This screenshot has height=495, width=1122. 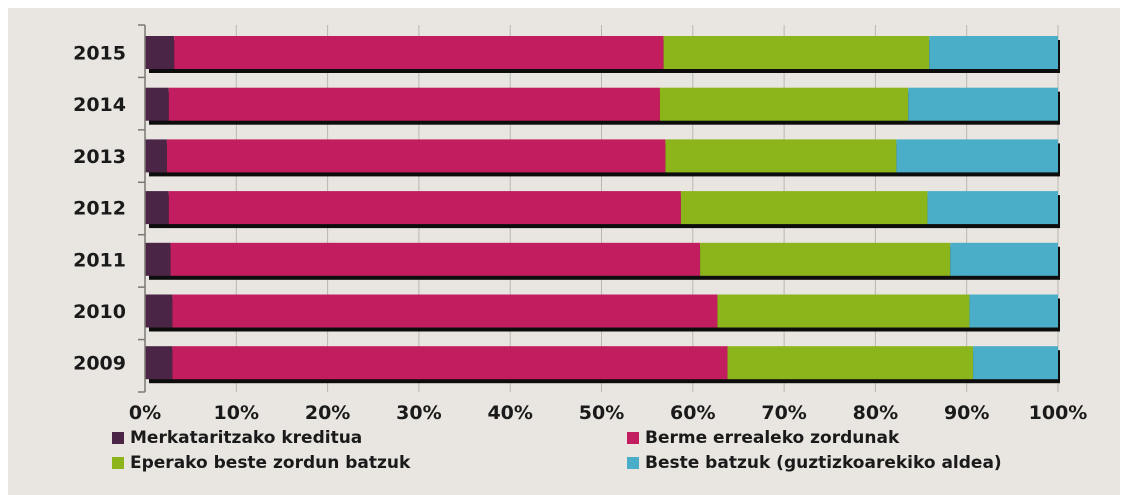 What do you see at coordinates (99, 209) in the screenshot?
I see `category-label: 2012` at bounding box center [99, 209].